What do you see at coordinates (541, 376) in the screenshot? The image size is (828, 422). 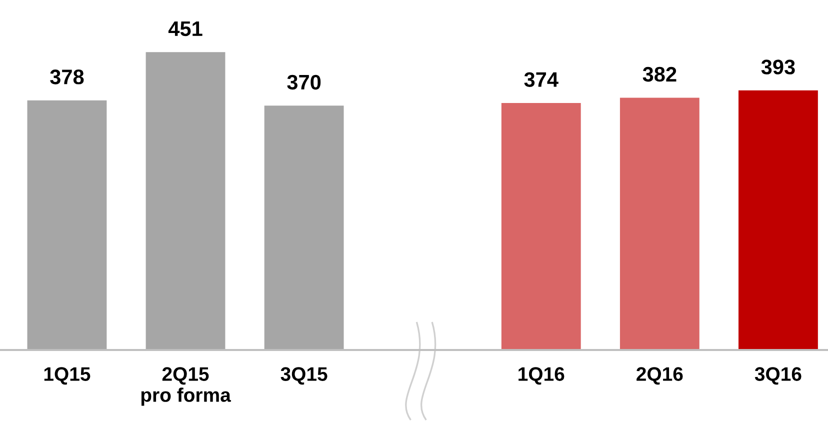 I see `x-tick-label: 1Q16` at bounding box center [541, 376].